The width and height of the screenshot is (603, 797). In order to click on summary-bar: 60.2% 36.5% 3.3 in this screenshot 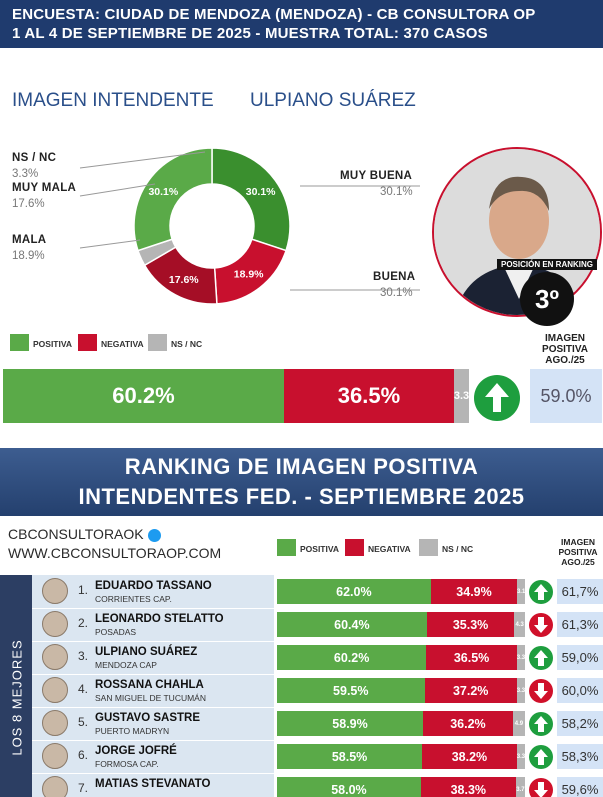, I will do `click(236, 396)`.